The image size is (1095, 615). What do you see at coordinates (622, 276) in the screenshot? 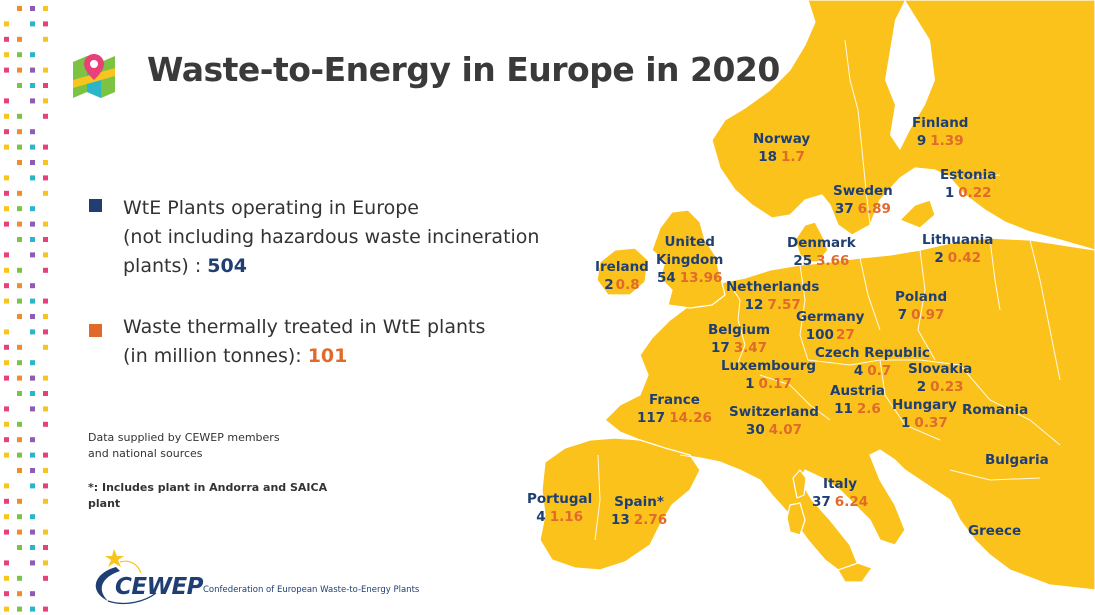
I see `country-label-ireland: Ireland 2 0.8` at bounding box center [622, 276].